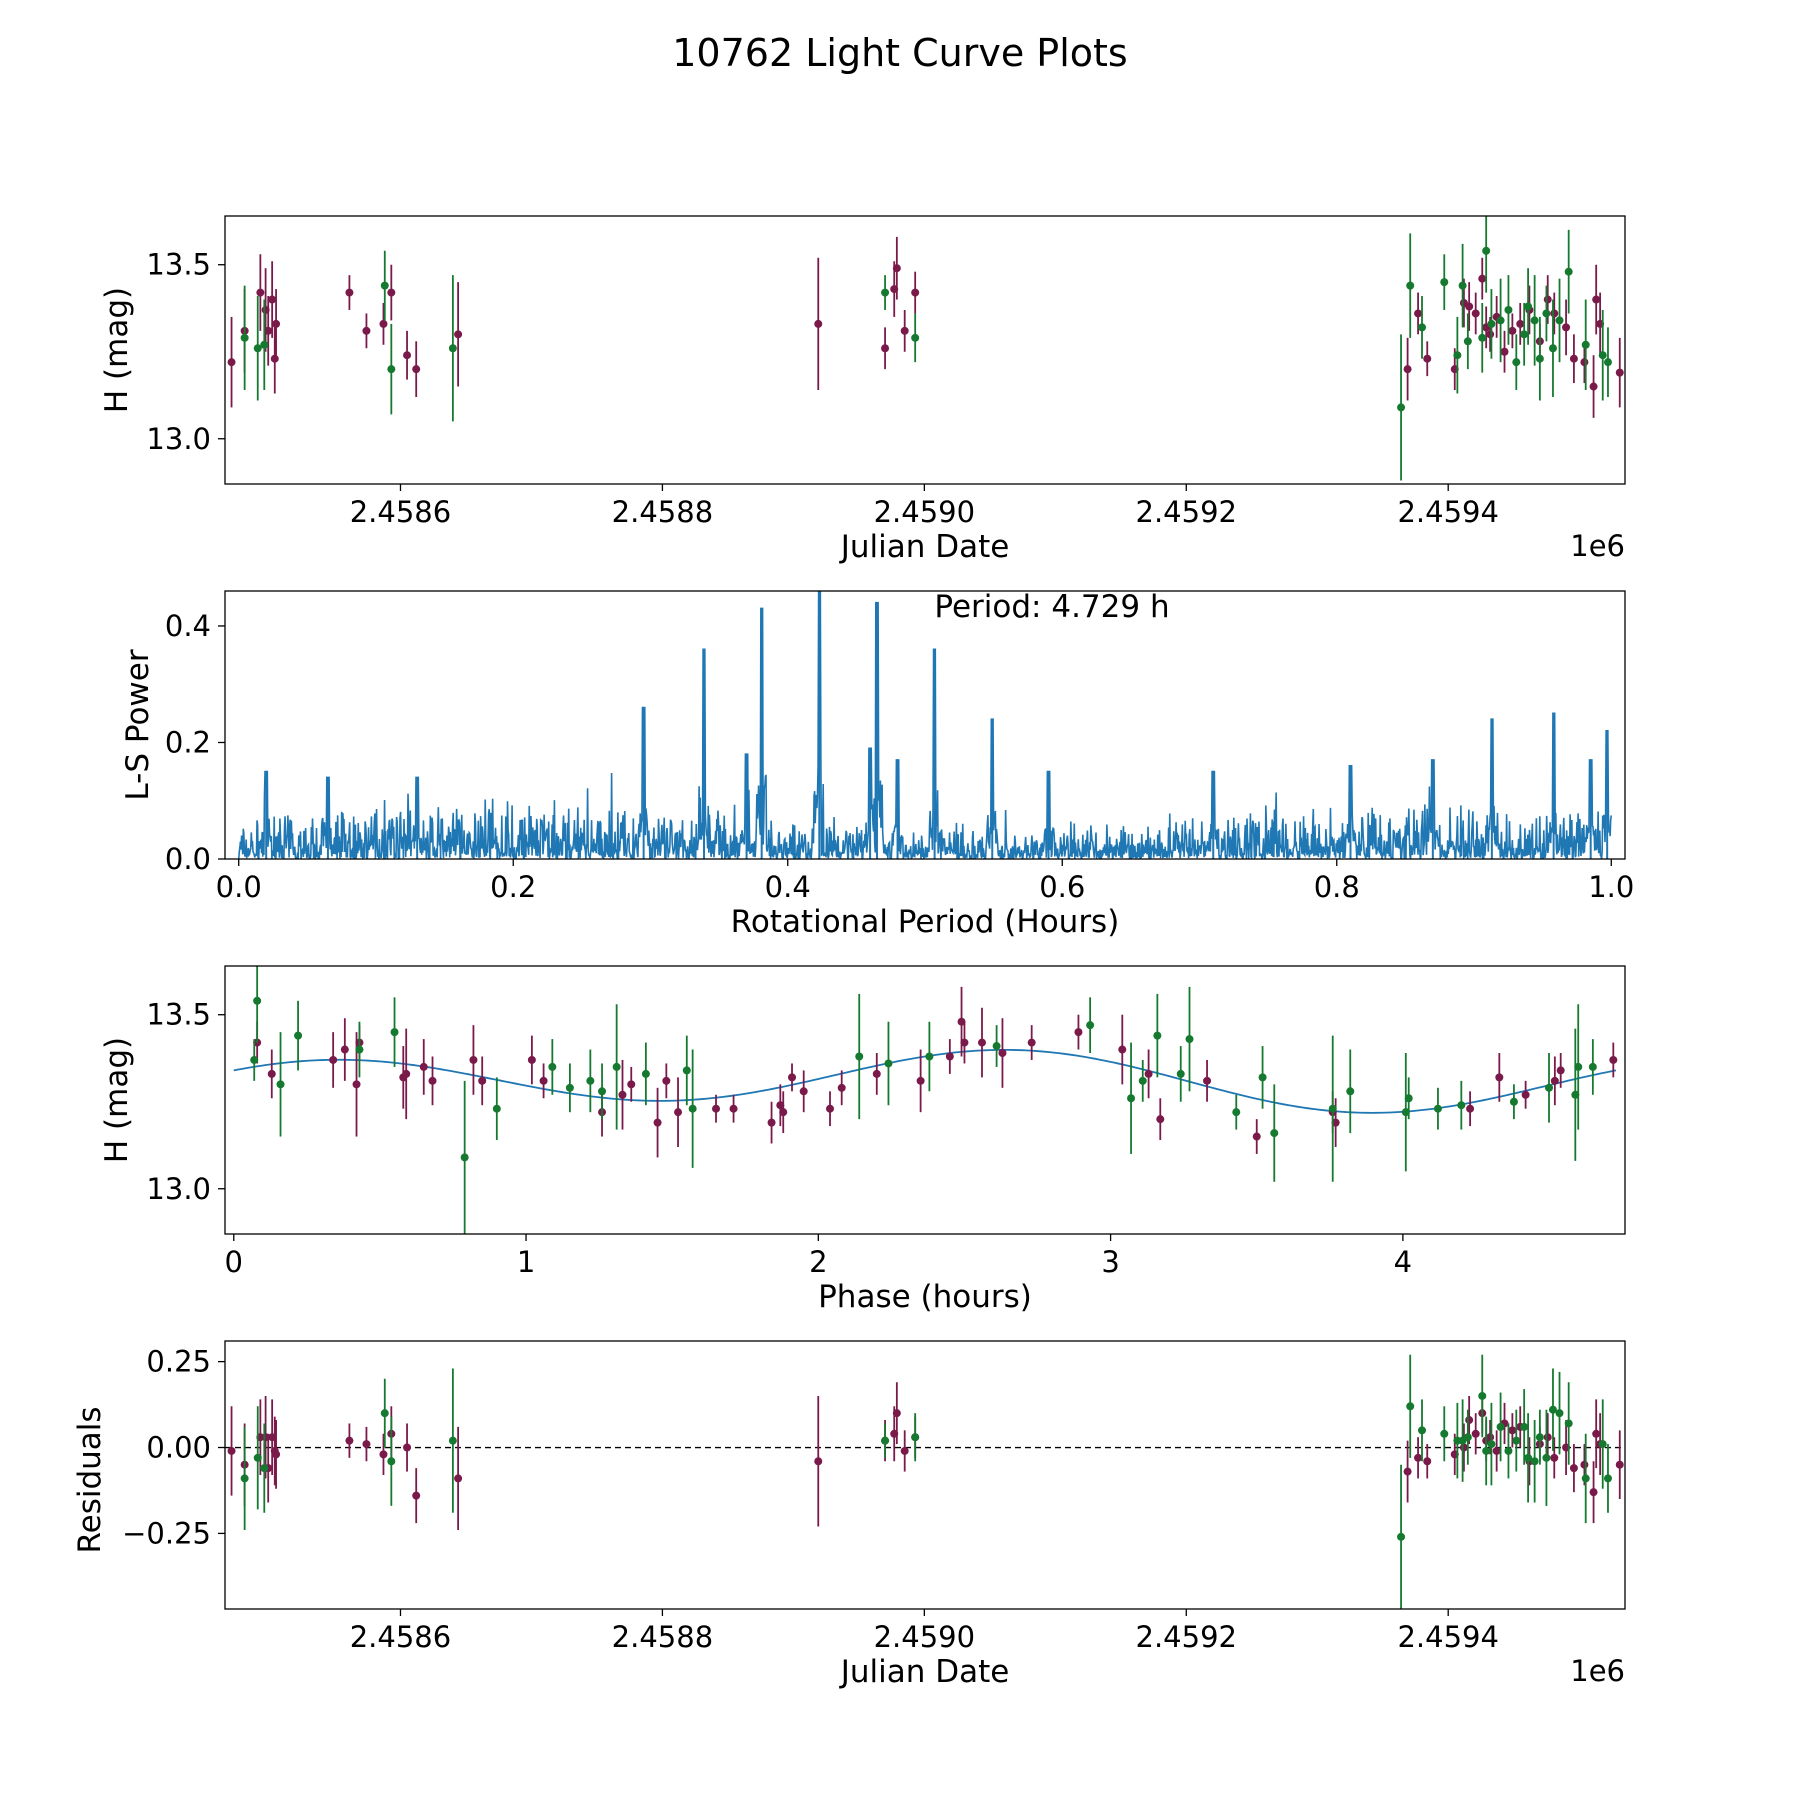  I want to click on phased-x-tick-label: 2, so click(818, 1262).